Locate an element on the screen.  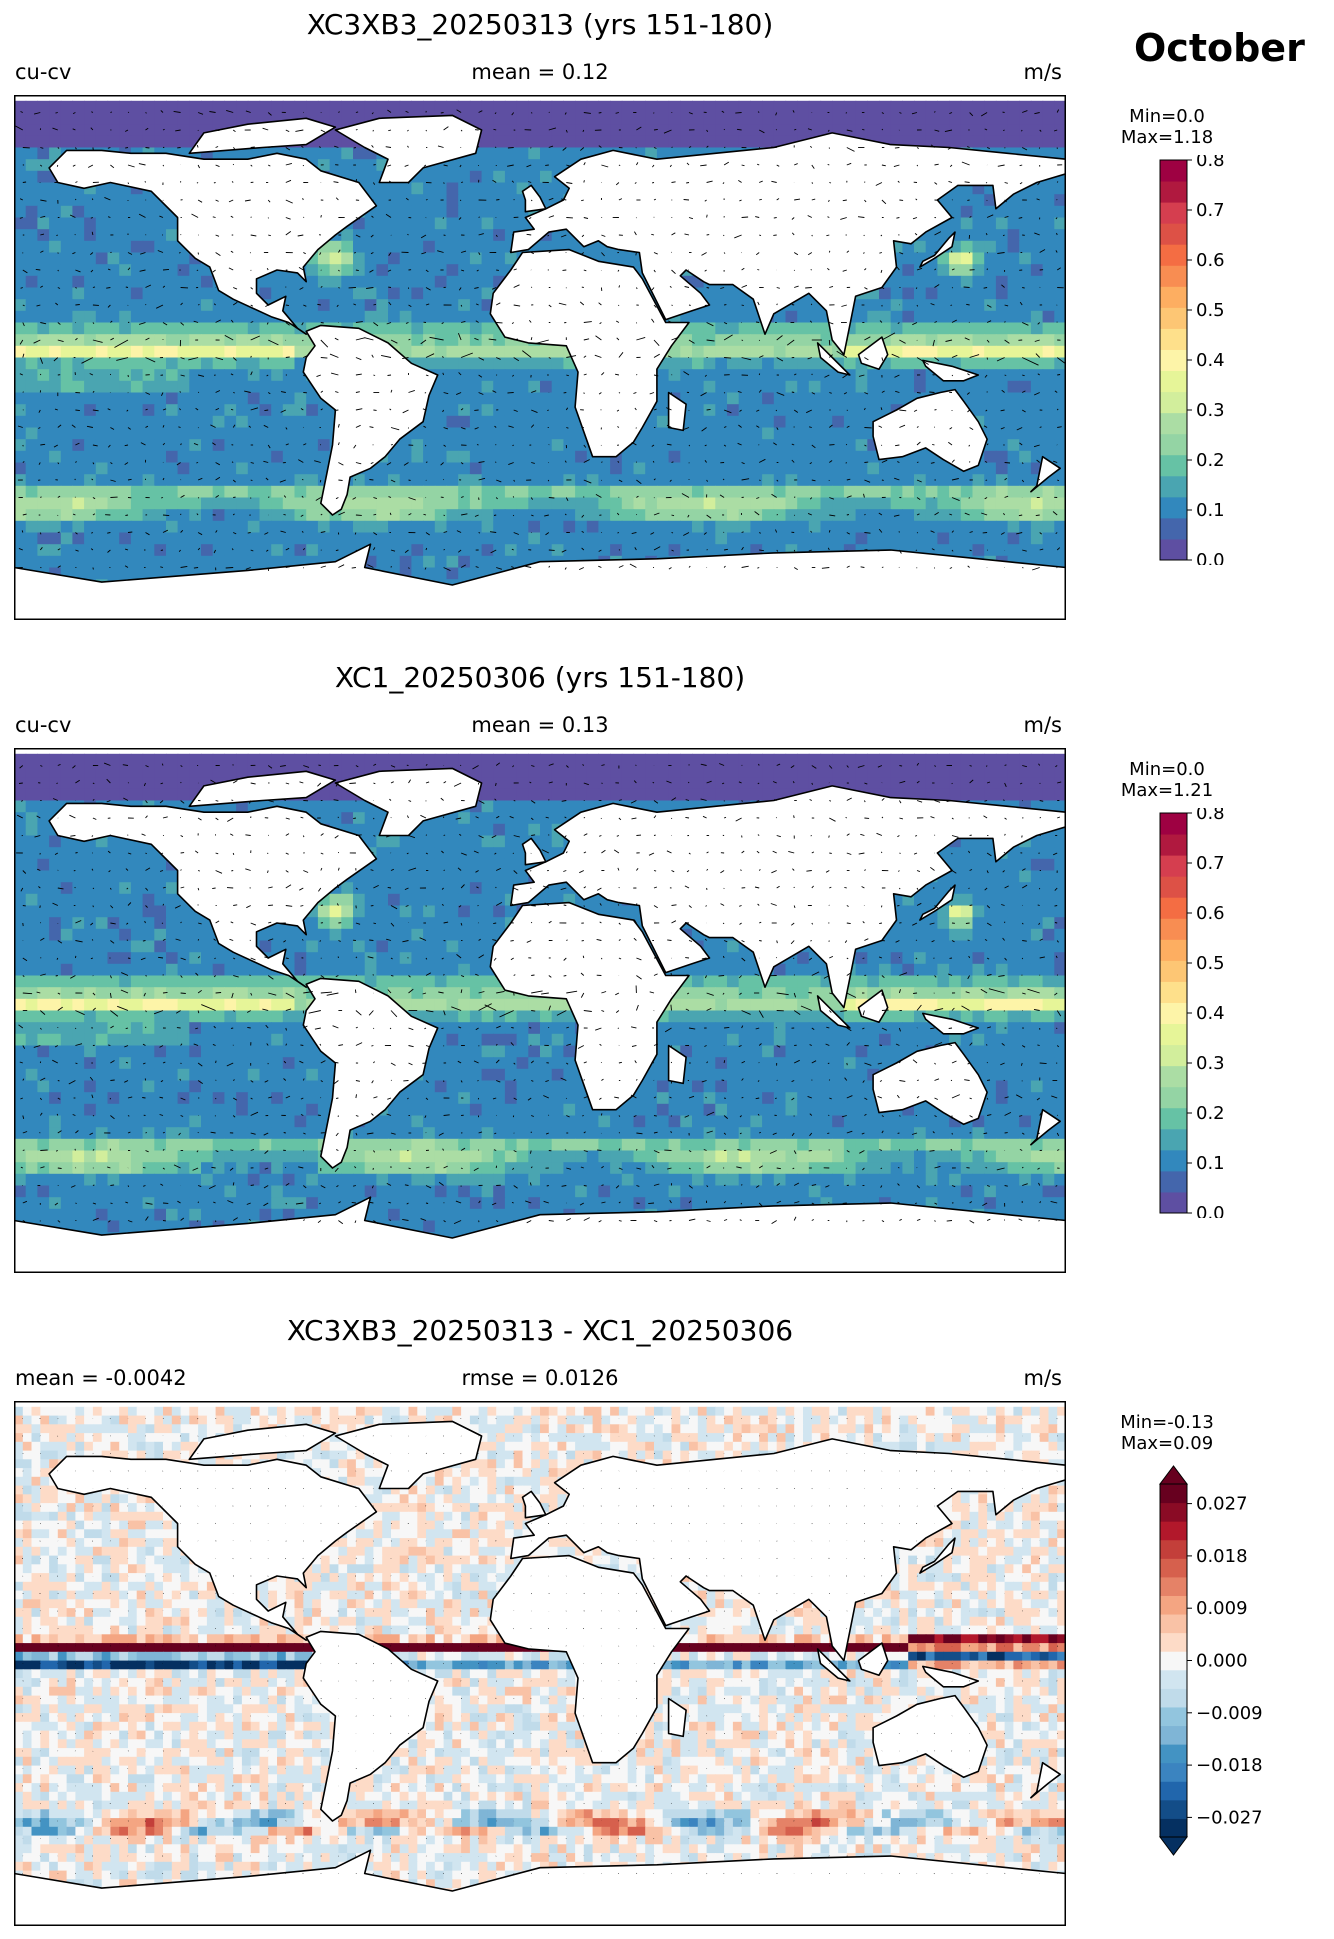
panel-1-colorbar: 0.0 0.1 0.2 0.3 0.4 0.5 0.6 0.7 0.8 is located at coordinates (1192, 360).